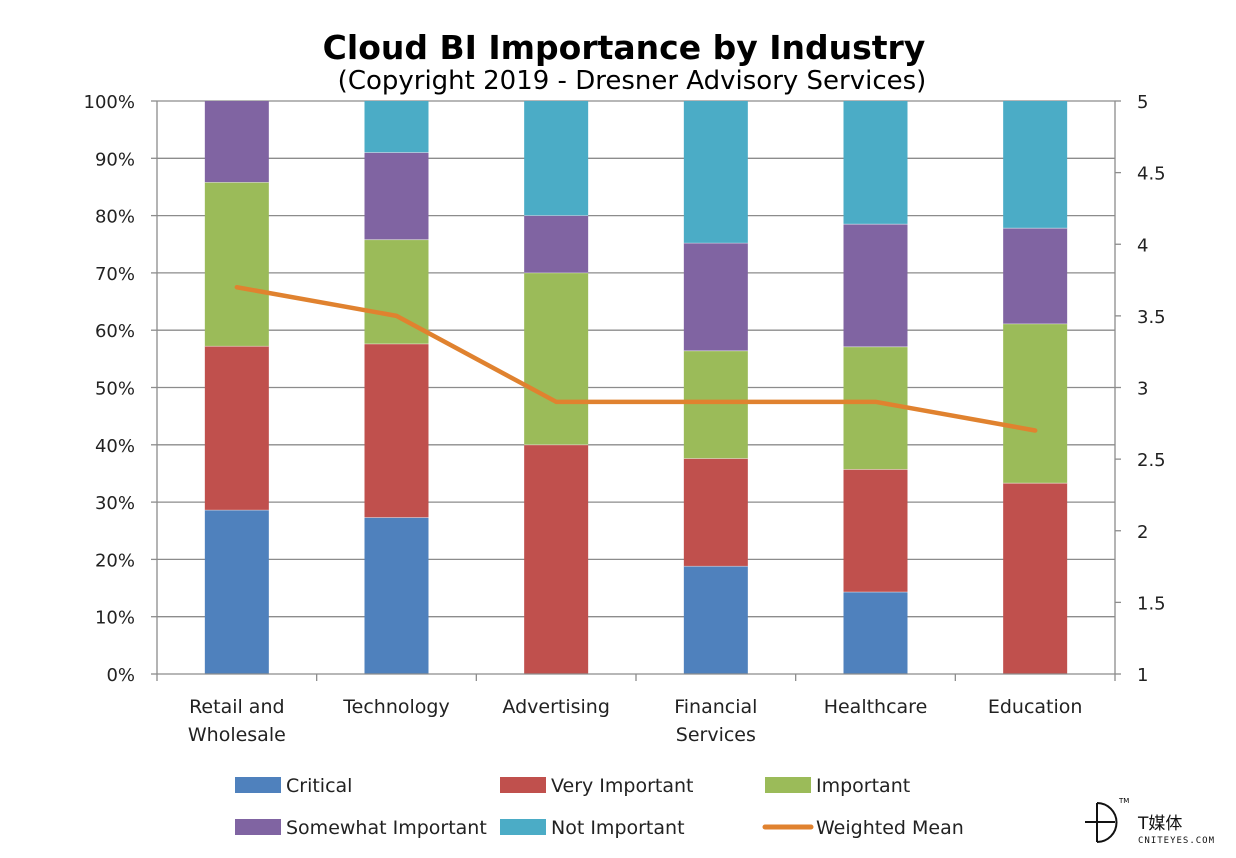  Describe the element at coordinates (120, 675) in the screenshot. I see `y-left-tick-label: 0%` at that location.